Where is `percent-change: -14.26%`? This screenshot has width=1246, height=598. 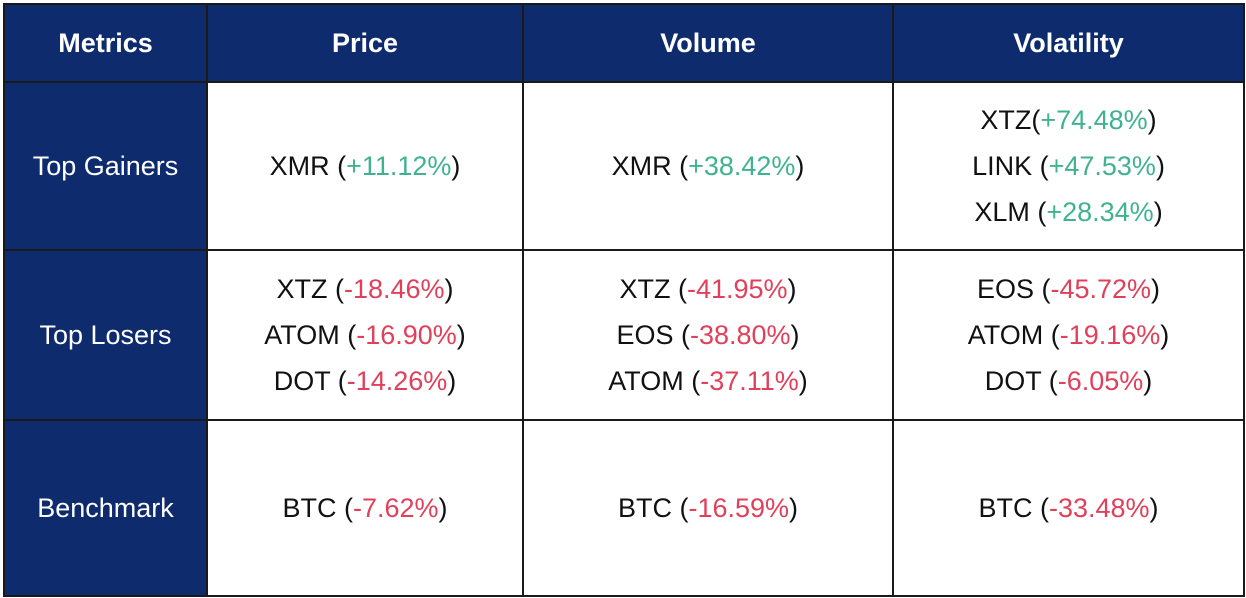
percent-change: -14.26% is located at coordinates (397, 381).